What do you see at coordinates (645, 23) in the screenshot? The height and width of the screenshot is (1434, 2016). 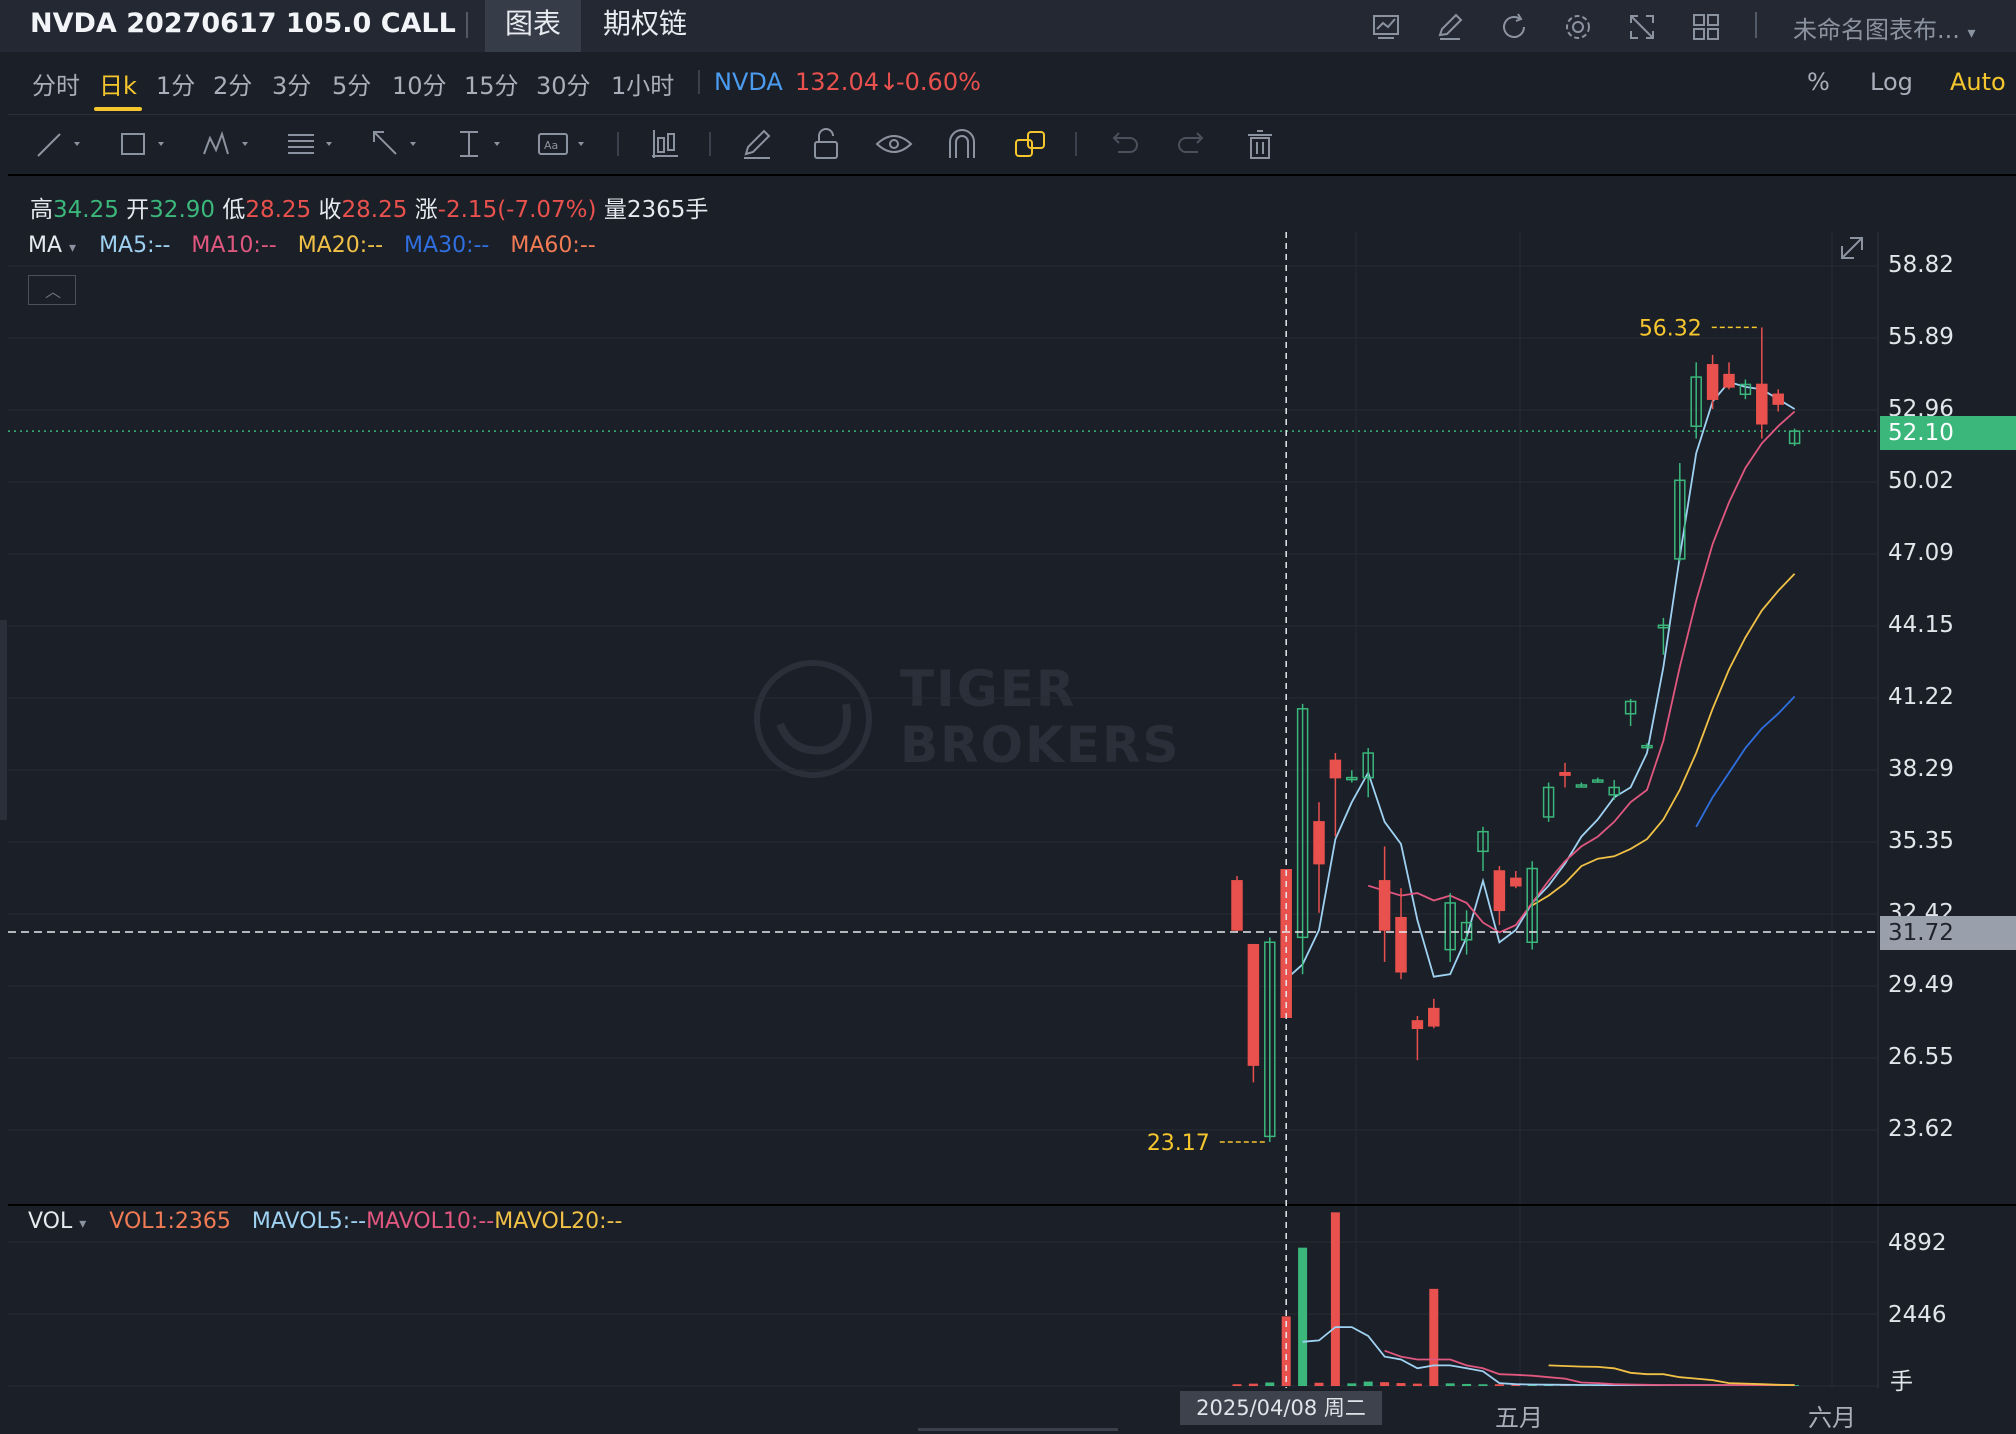 I see `tab-option-chain: 期权链` at bounding box center [645, 23].